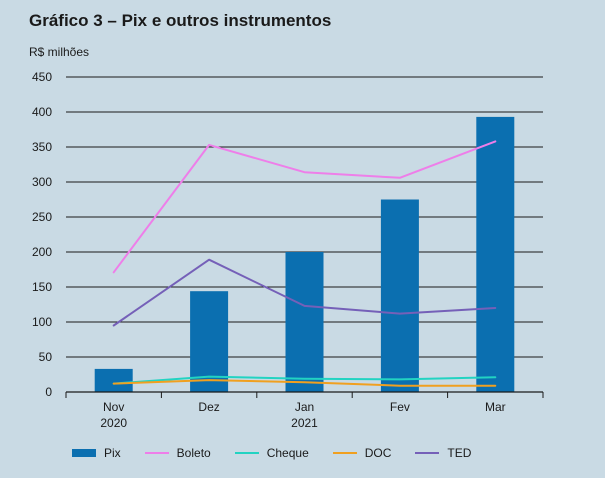 The image size is (605, 478). Describe the element at coordinates (495, 407) in the screenshot. I see `x-tick-label: Mar` at that location.